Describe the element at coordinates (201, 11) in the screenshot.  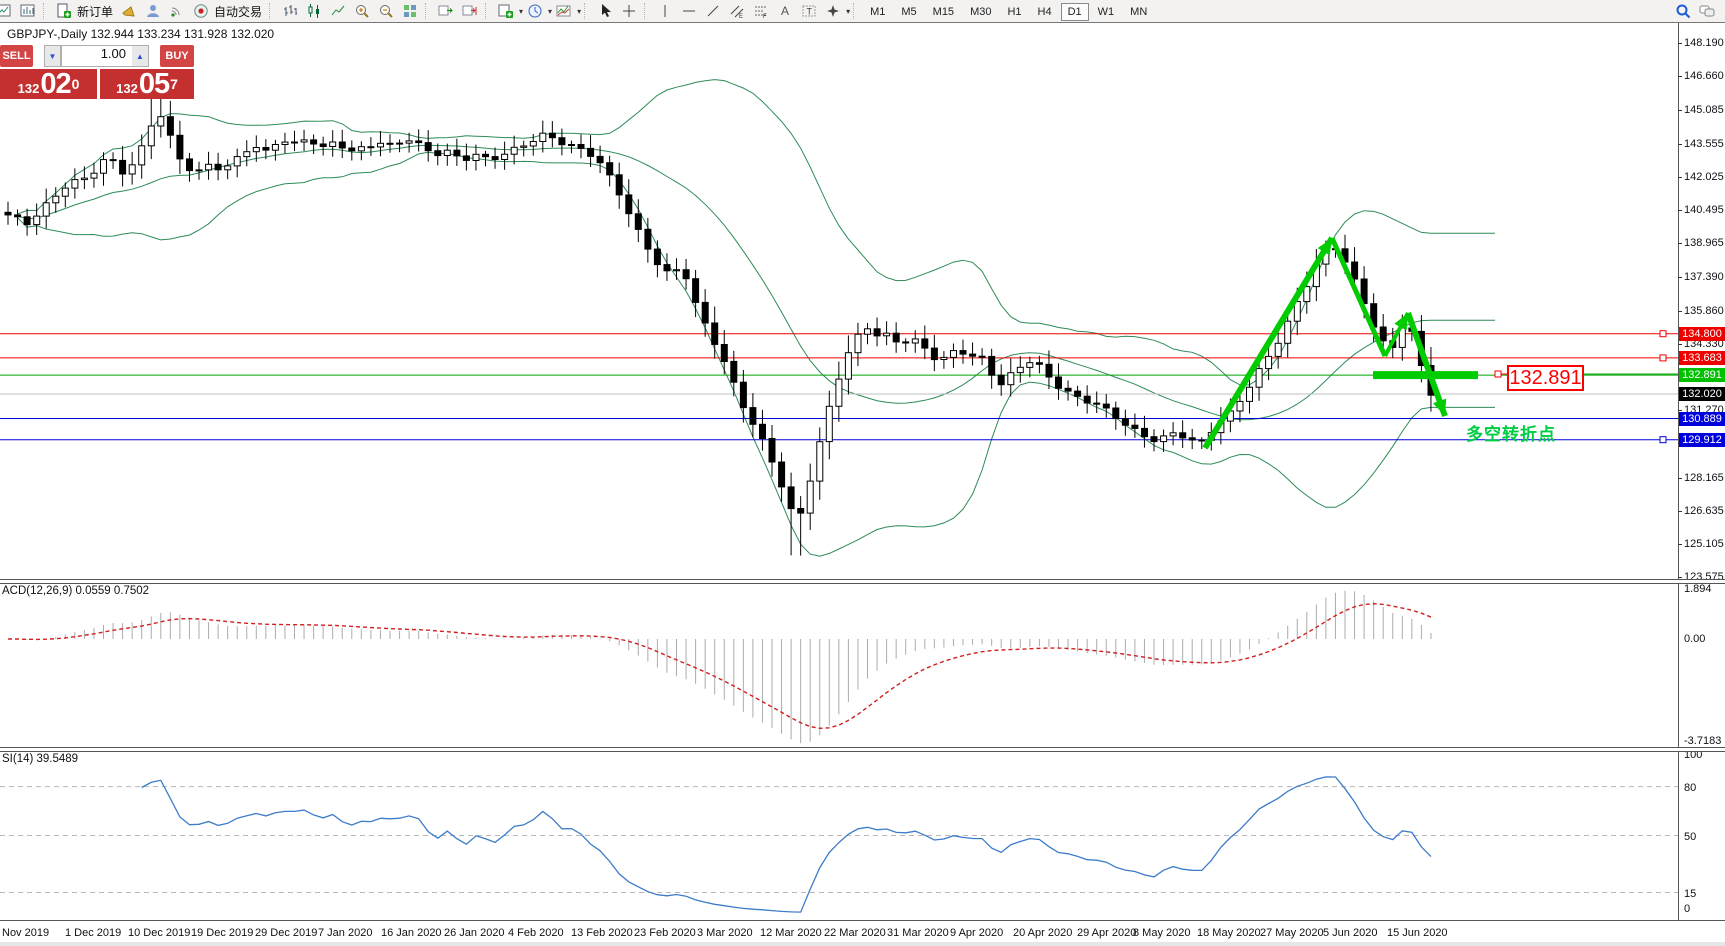
I see `autotrade-icon` at that location.